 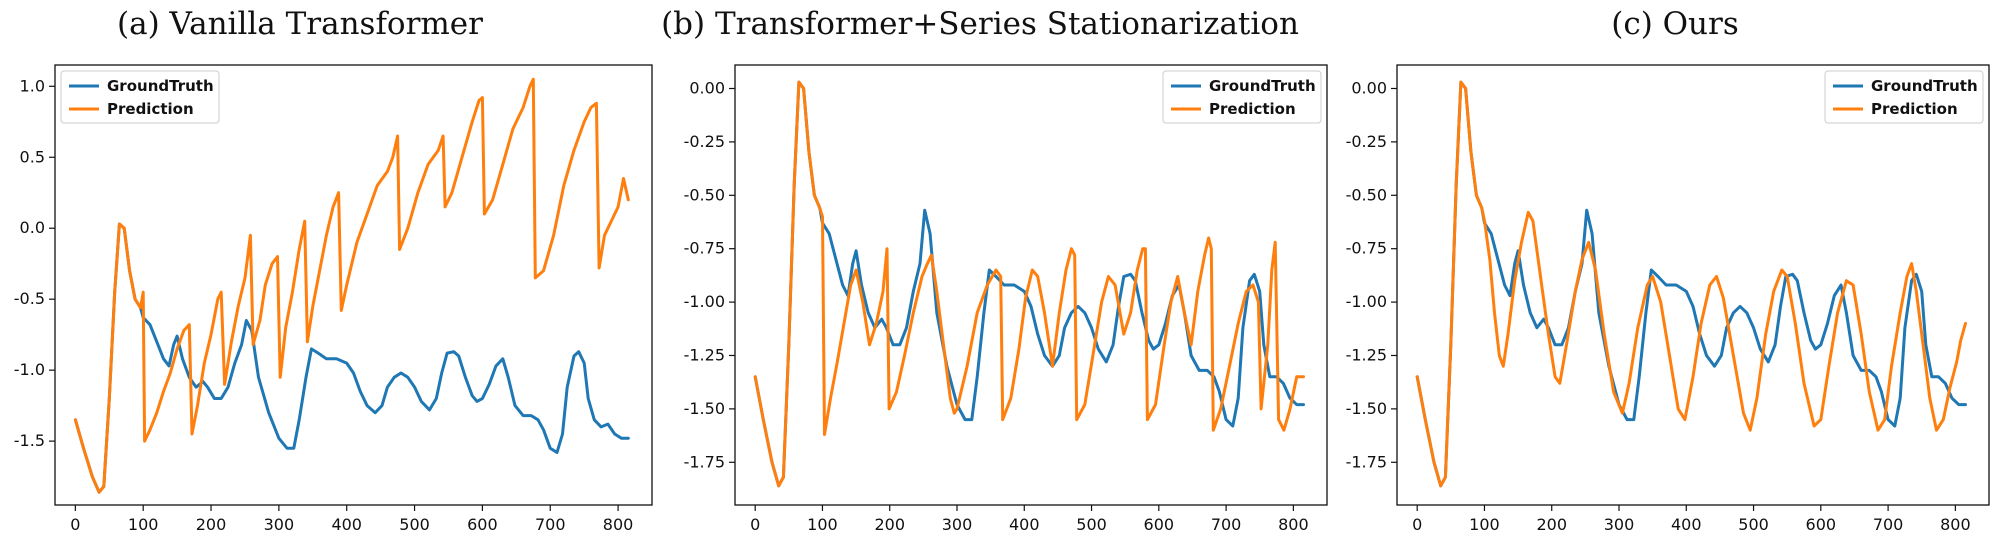 What do you see at coordinates (1619, 524) in the screenshot?
I see `panel-c-x-tick-label: 300` at bounding box center [1619, 524].